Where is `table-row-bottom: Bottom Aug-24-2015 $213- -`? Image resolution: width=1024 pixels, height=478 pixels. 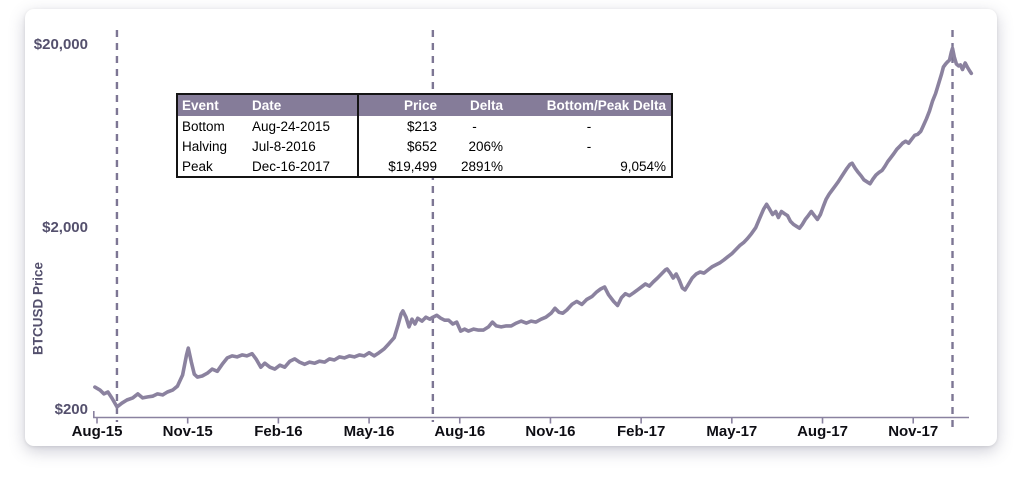
table-row-bottom: Bottom Aug-24-2015 $213- - is located at coordinates (424, 126).